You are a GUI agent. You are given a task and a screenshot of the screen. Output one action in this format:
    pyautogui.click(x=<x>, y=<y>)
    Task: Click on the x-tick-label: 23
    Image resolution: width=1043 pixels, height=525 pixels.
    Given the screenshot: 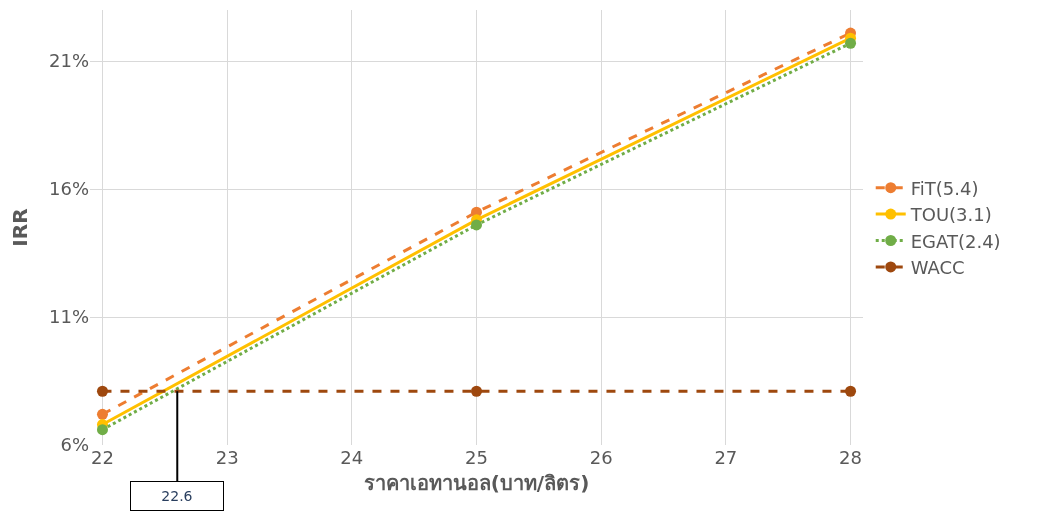 What is the action you would take?
    pyautogui.click(x=227, y=457)
    